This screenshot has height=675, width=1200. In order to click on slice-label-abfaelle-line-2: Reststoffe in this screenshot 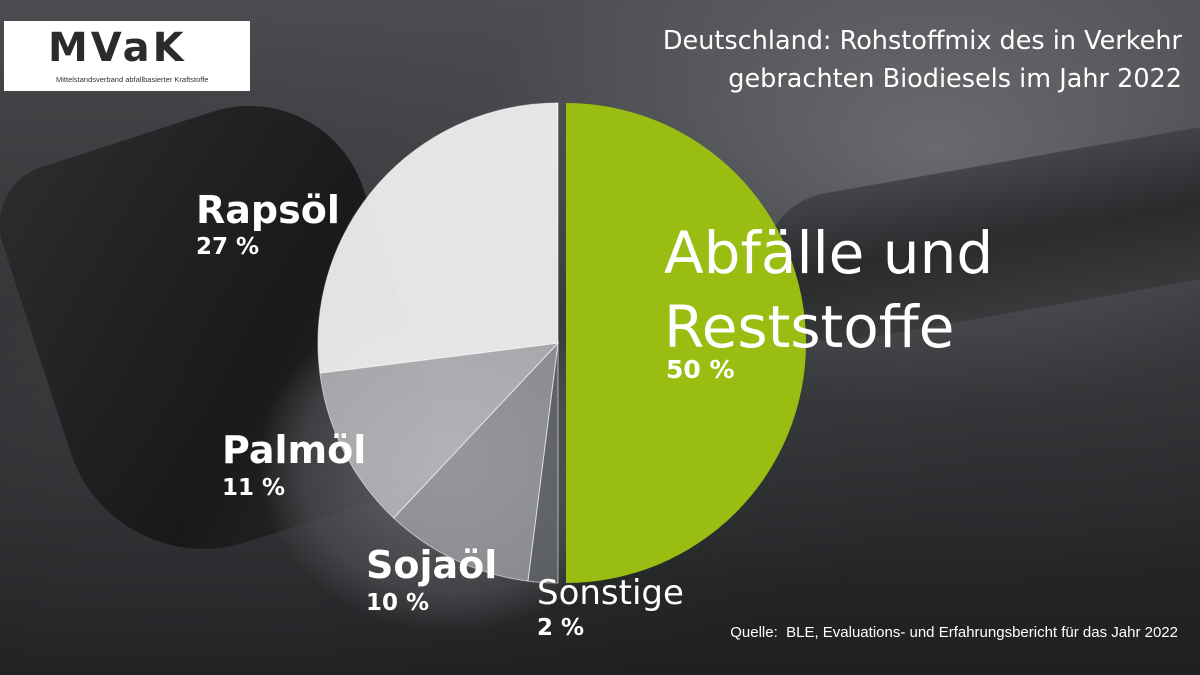, I will do `click(809, 327)`.